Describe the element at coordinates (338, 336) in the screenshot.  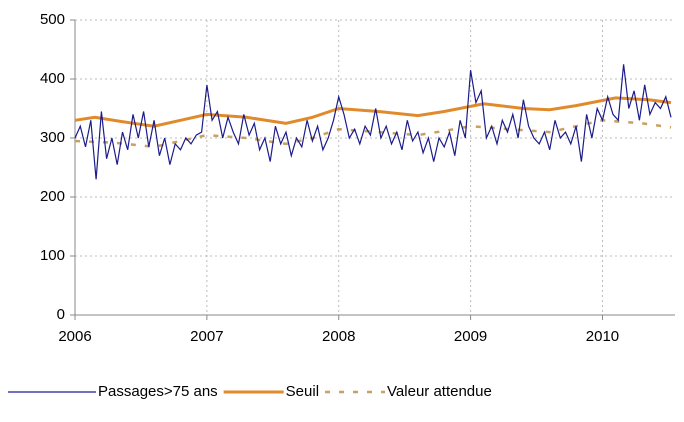
I see `x-tick-label: 2008` at that location.